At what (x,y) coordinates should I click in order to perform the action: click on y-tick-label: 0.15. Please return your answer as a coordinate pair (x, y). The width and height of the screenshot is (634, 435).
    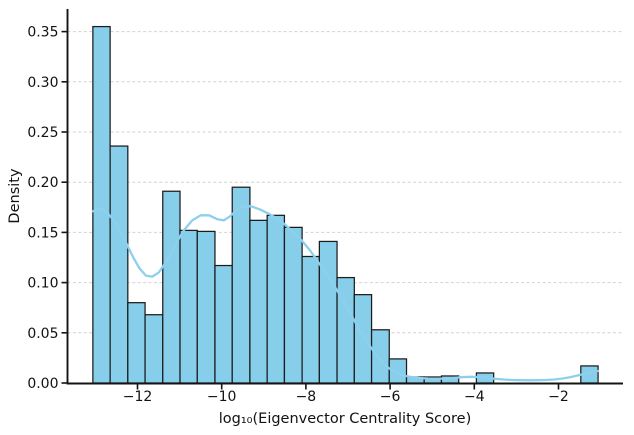
    Looking at the image, I should click on (42, 233).